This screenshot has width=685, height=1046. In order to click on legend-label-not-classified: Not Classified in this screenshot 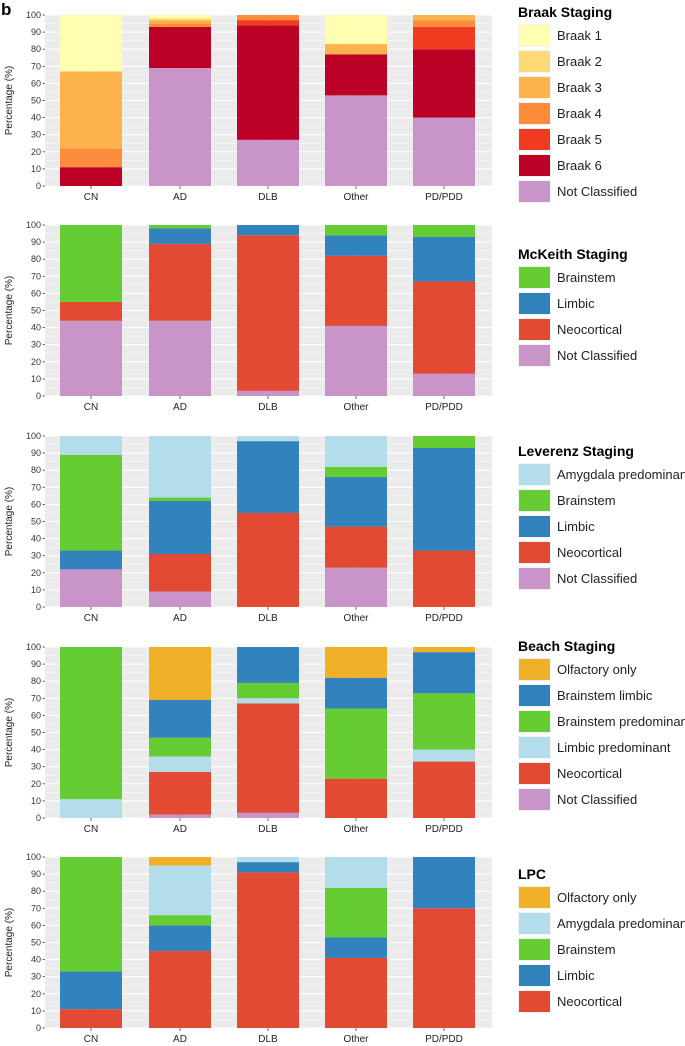, I will do `click(597, 799)`.